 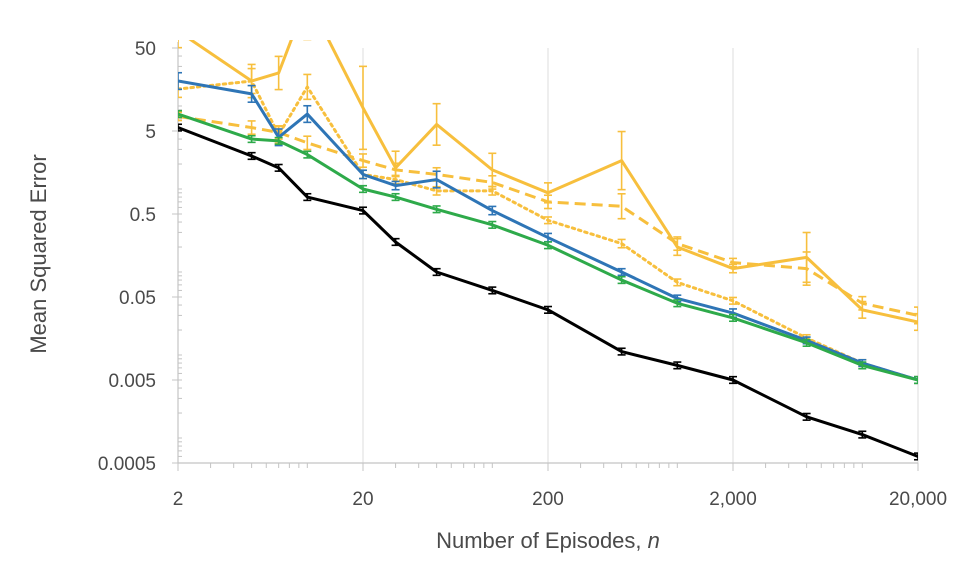 What do you see at coordinates (150, 132) in the screenshot?
I see `y-tick-label: 5` at bounding box center [150, 132].